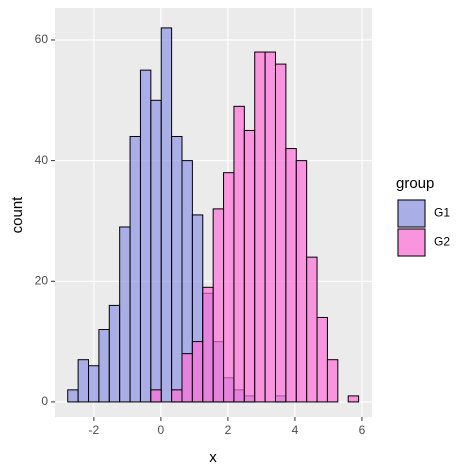 Image resolution: width=474 pixels, height=474 pixels. Describe the element at coordinates (17, 215) in the screenshot. I see `y-axis-label: count` at that location.